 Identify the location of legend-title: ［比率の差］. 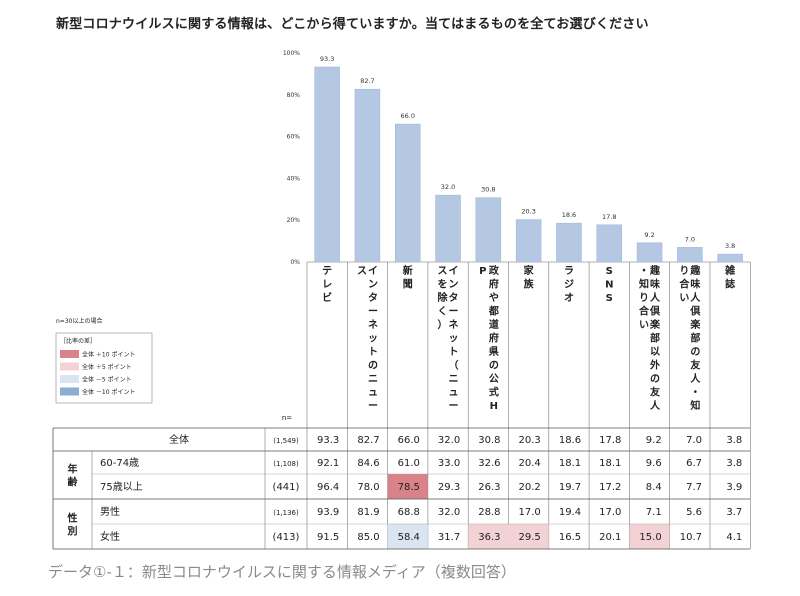
(78, 341).